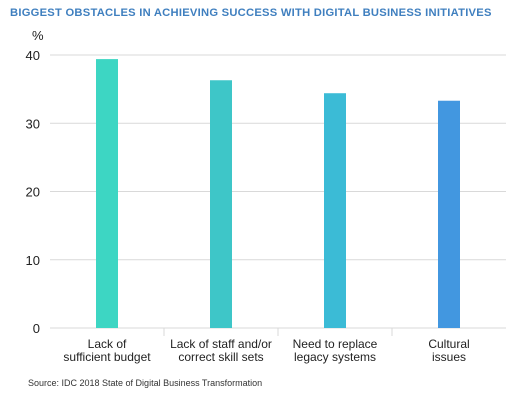  I want to click on y-tick-label: 30, so click(33, 123).